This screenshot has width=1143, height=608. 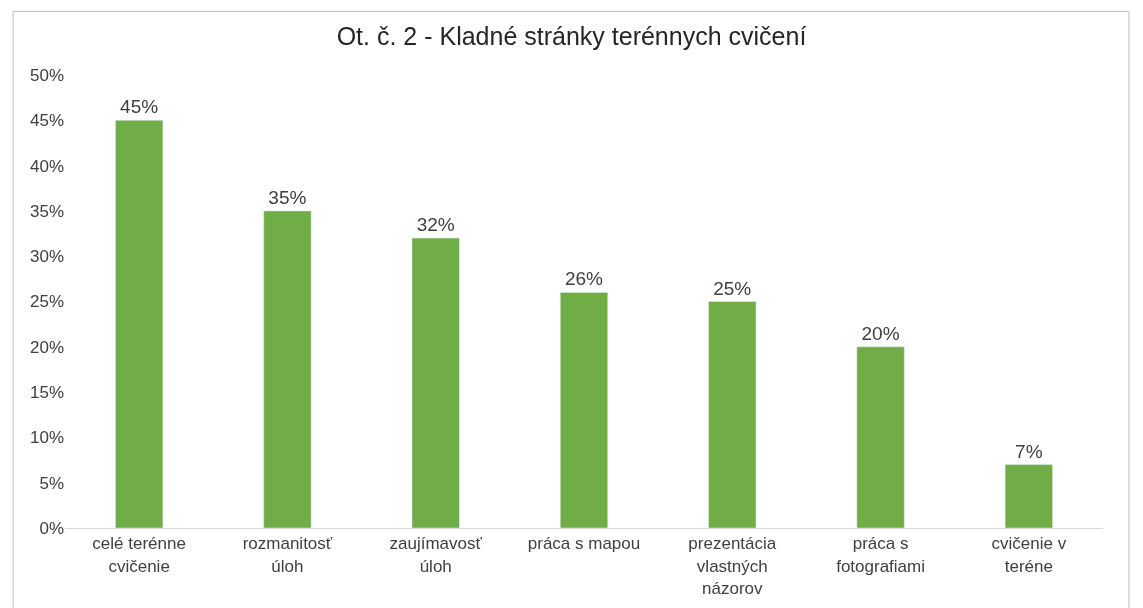 I want to click on y-tick-label: 15%, so click(x=46, y=393).